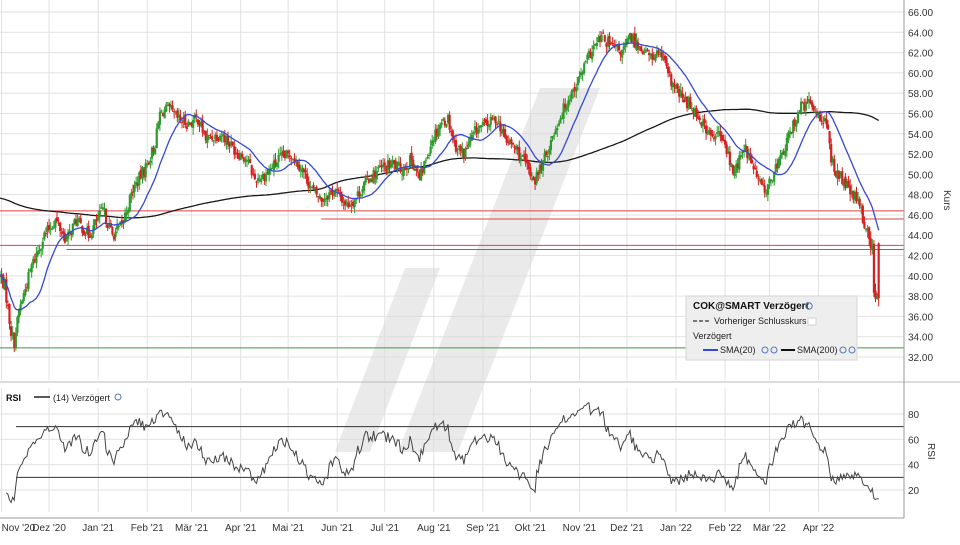 The height and width of the screenshot is (545, 960). Describe the element at coordinates (914, 415) in the screenshot. I see `rsi-tick-label: 80` at that location.